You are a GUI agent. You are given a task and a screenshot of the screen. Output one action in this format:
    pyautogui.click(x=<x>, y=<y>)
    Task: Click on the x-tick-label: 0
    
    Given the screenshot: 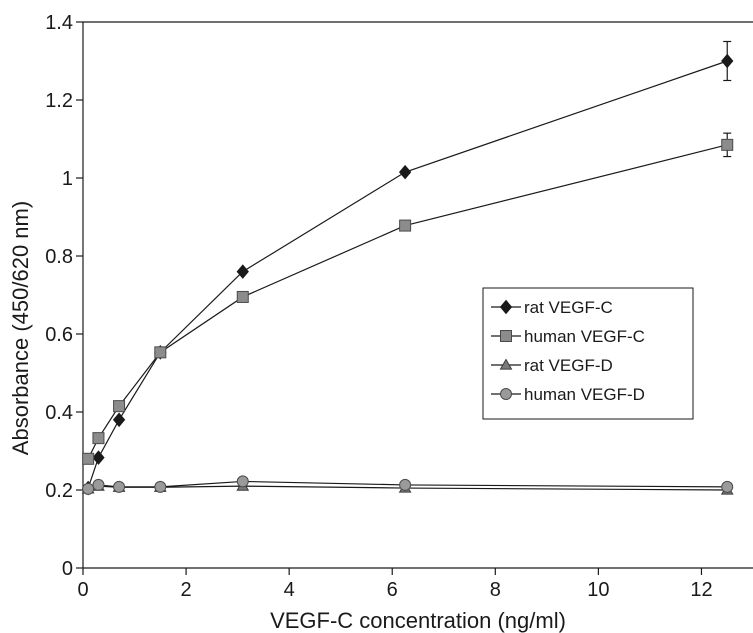 What is the action you would take?
    pyautogui.click(x=82, y=590)
    